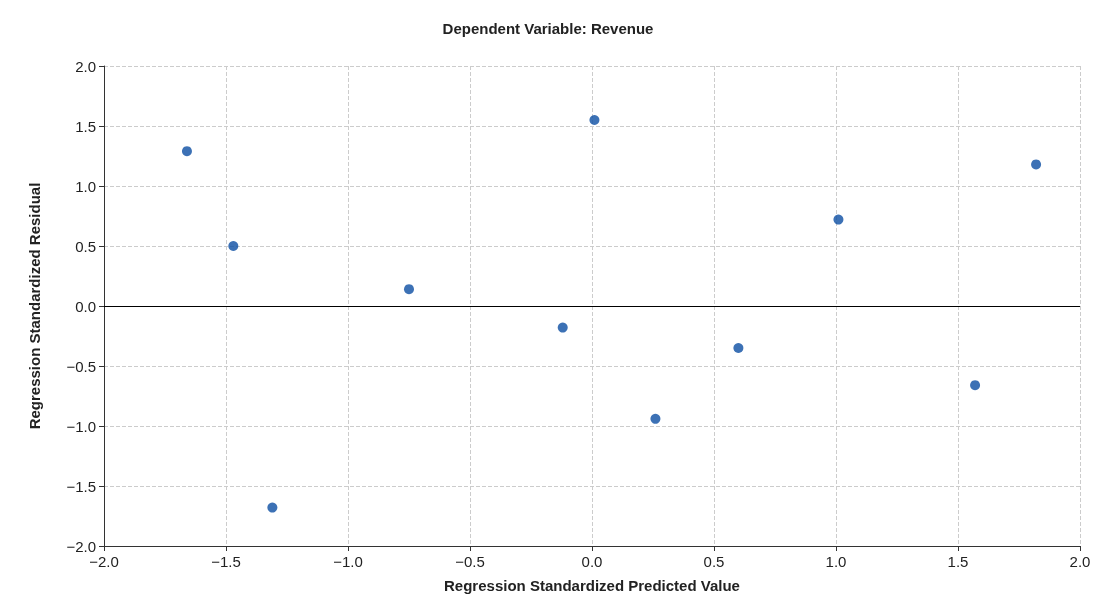  I want to click on x-tick-label: −1.5, so click(226, 561).